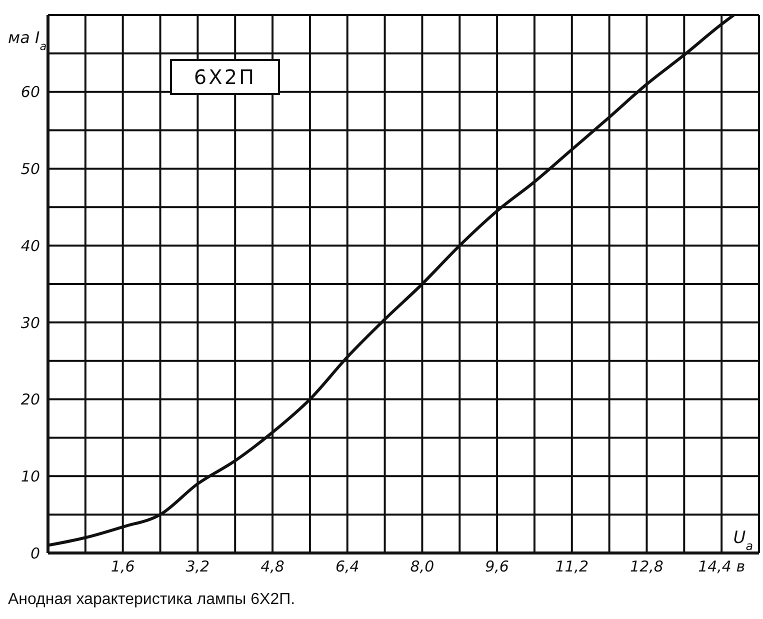  Describe the element at coordinates (30, 323) in the screenshot. I see `y-tick-label: 30` at that location.